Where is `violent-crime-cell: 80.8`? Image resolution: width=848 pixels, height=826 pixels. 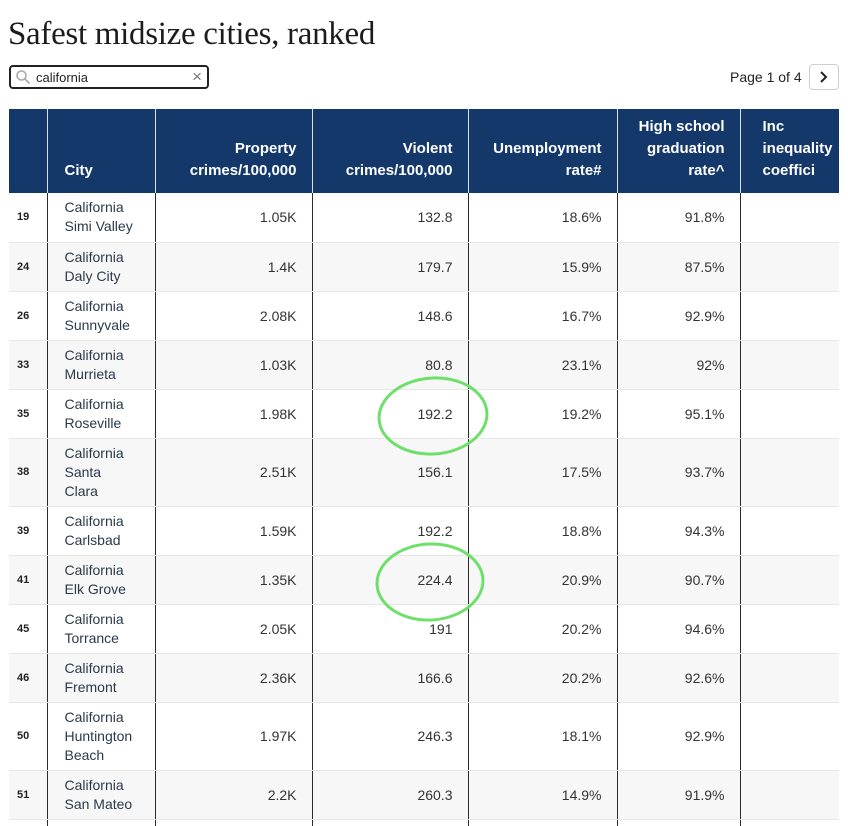
violent-crime-cell: 80.8 is located at coordinates (389, 365).